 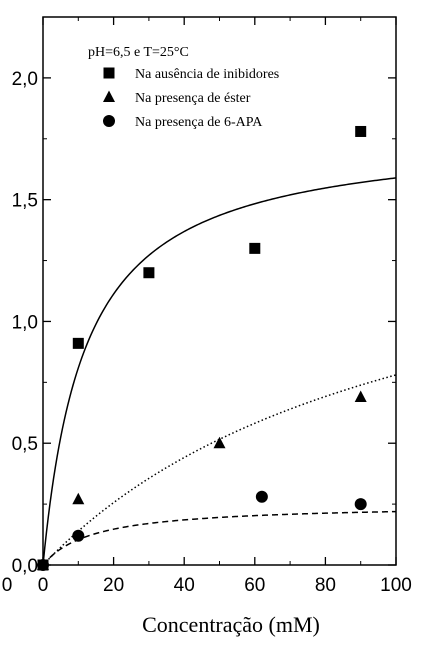 What do you see at coordinates (396, 585) in the screenshot?
I see `x-tick-label: 100` at bounding box center [396, 585].